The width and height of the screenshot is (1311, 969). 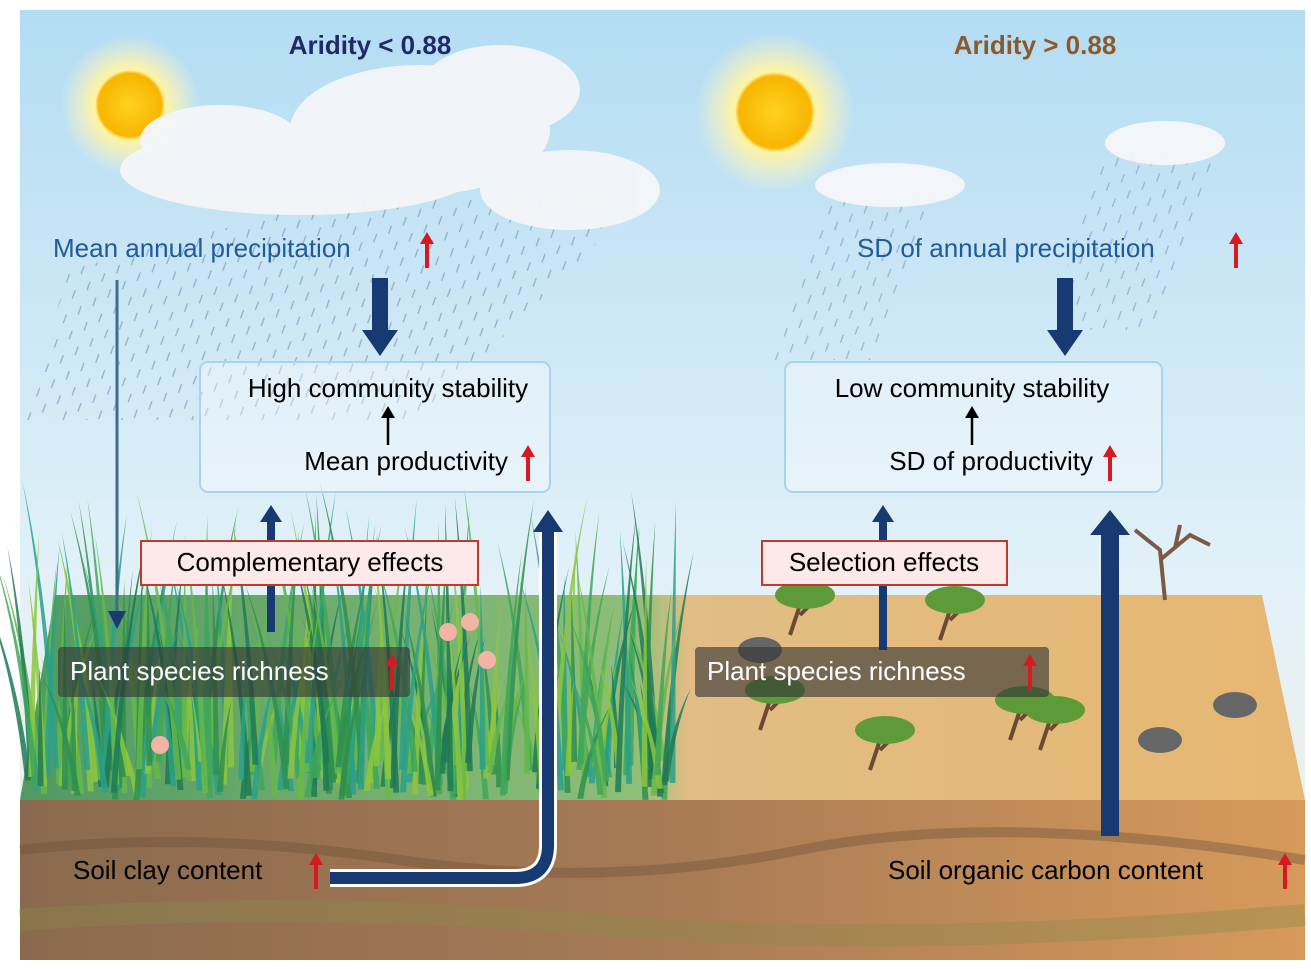 What do you see at coordinates (1046, 870) in the screenshot?
I see `soil-label: Soil organic carbon content` at bounding box center [1046, 870].